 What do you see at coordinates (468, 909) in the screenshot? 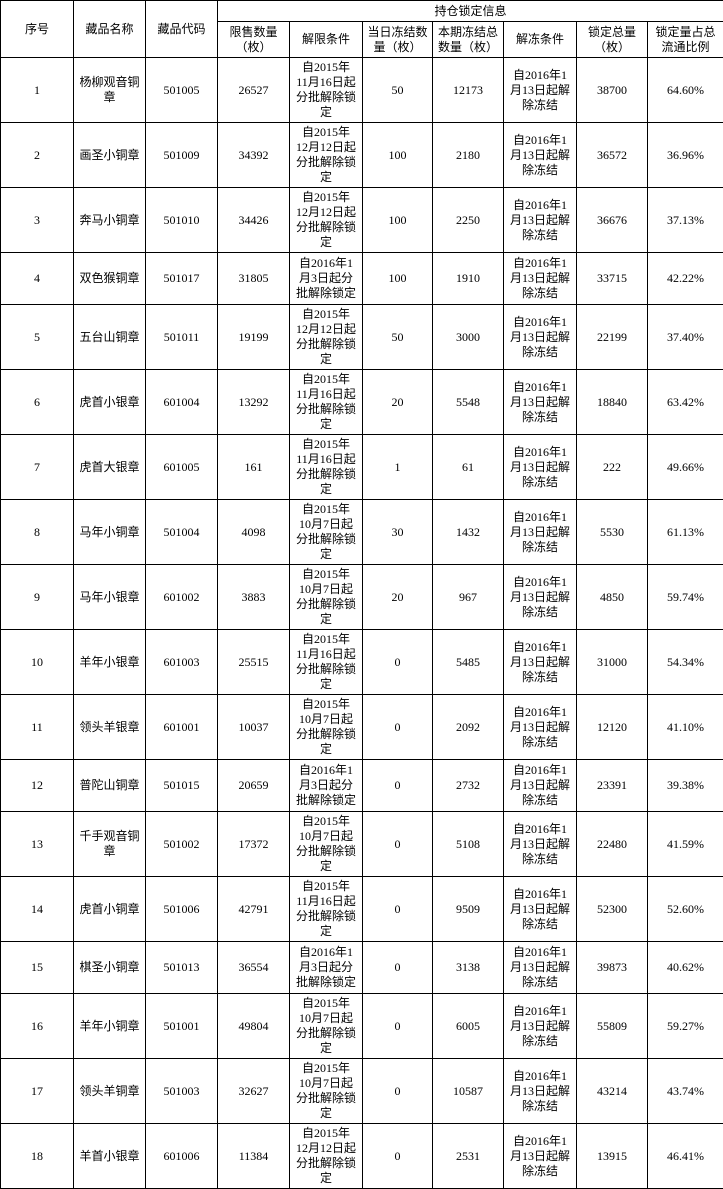
I see `cell-period-frozen-total: 9509` at bounding box center [468, 909].